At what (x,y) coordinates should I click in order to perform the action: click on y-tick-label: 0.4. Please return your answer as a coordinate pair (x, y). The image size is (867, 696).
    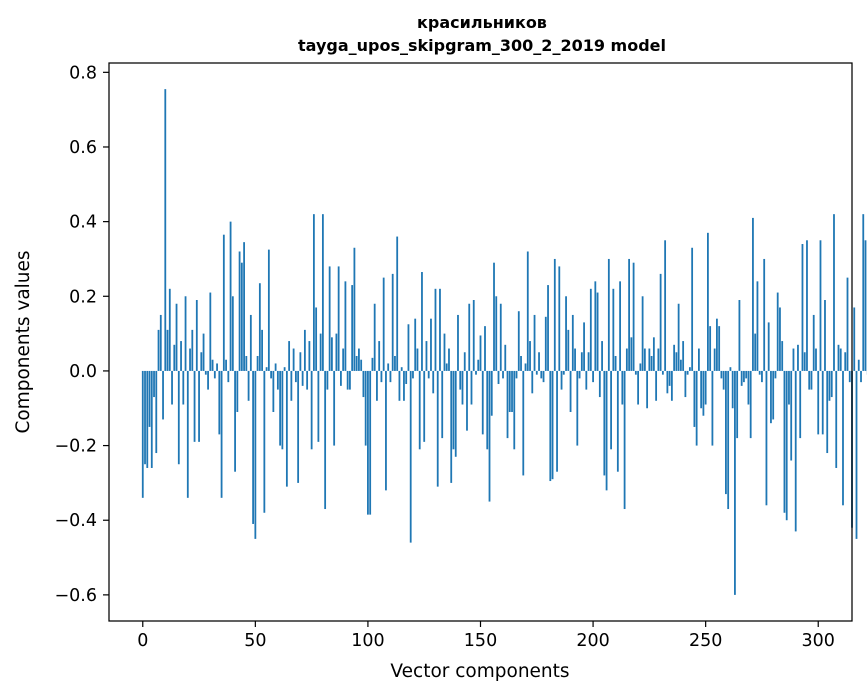
    Looking at the image, I should click on (83, 223).